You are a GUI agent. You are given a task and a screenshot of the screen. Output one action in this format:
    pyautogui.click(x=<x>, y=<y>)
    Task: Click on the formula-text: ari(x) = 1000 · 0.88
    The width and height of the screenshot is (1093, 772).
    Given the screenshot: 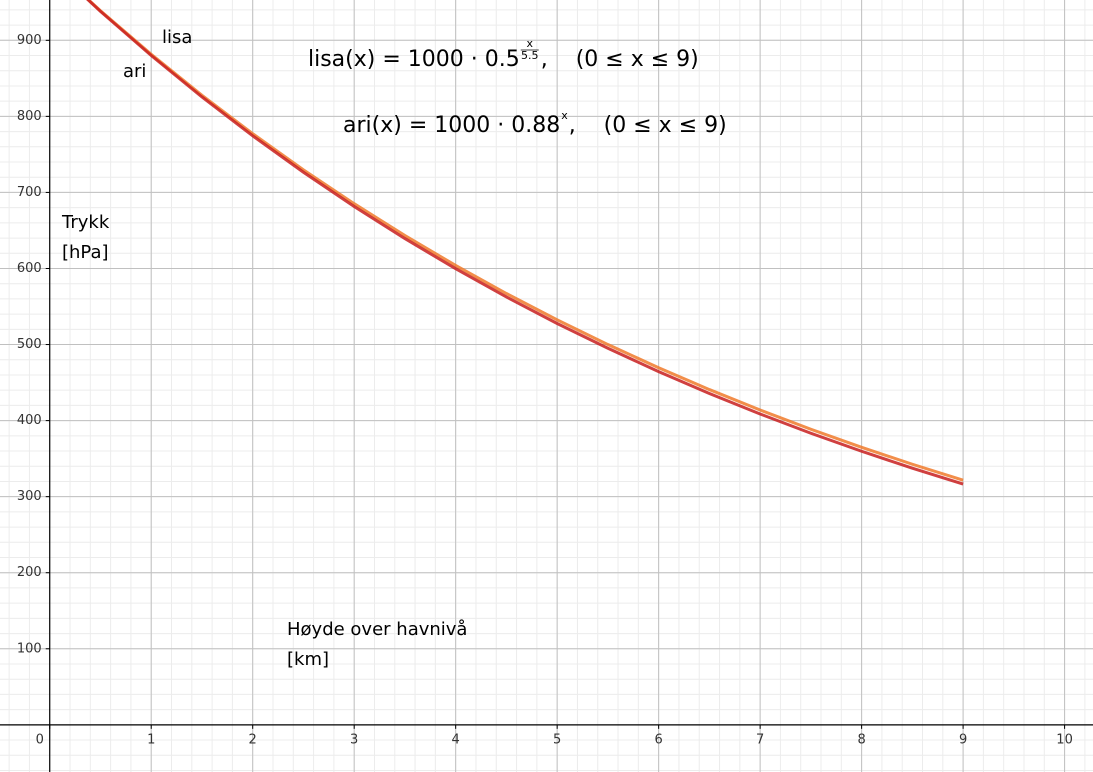 What is the action you would take?
    pyautogui.click(x=451, y=125)
    